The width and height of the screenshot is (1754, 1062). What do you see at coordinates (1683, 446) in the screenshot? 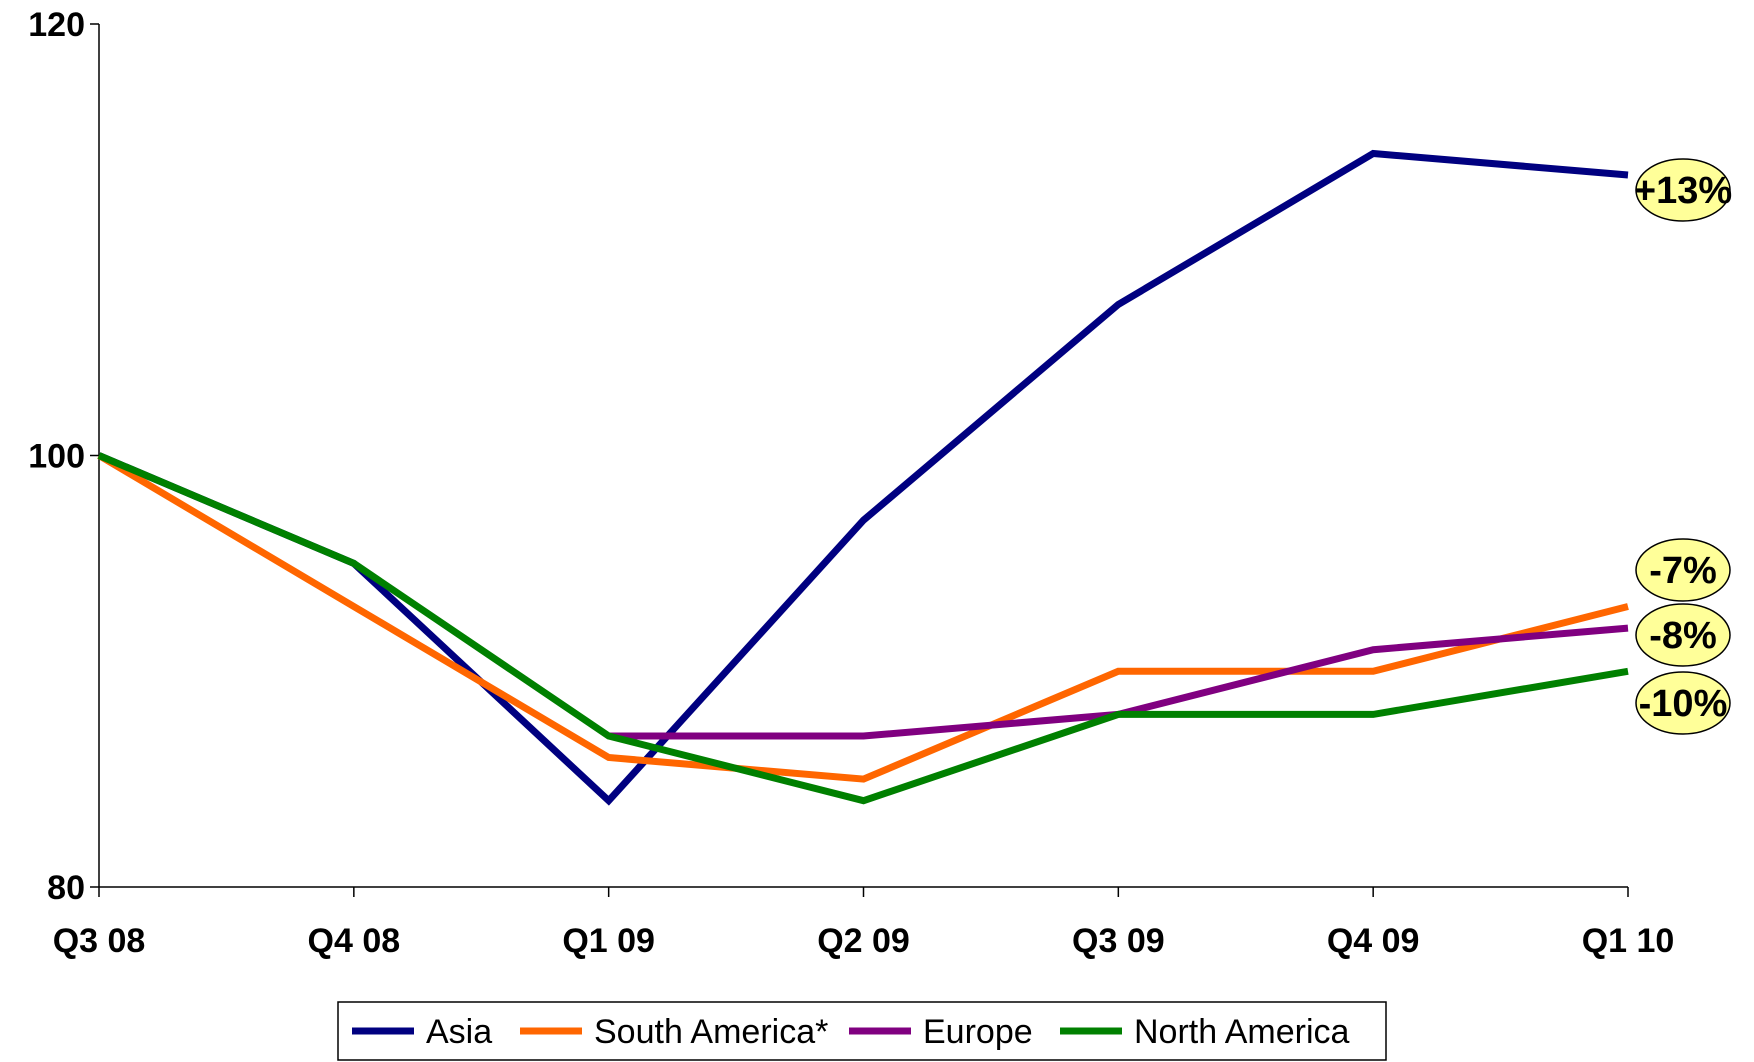
I see `end-callouts: +13% -7% -8% -10%` at bounding box center [1683, 446].